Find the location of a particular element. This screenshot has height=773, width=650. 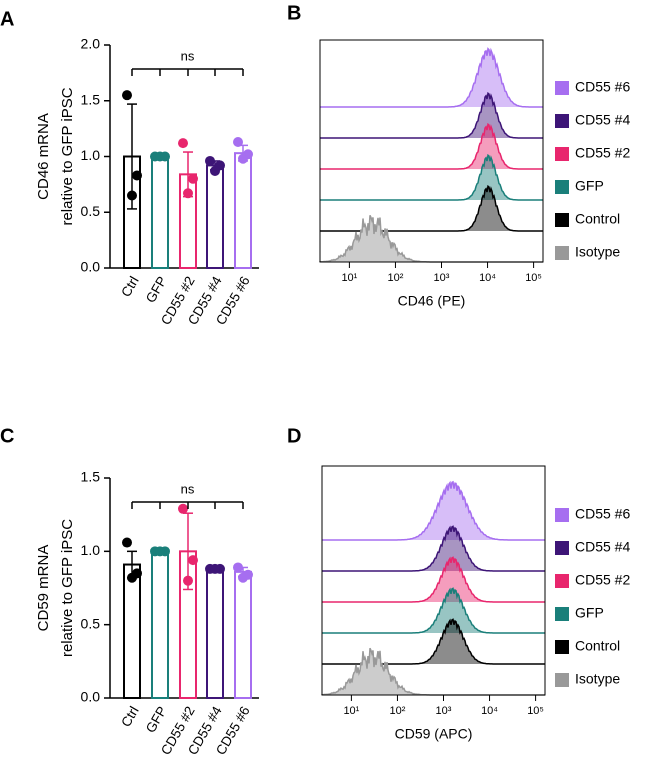

y-axis-label: CD59 mRNA is located at coordinates (43, 588).